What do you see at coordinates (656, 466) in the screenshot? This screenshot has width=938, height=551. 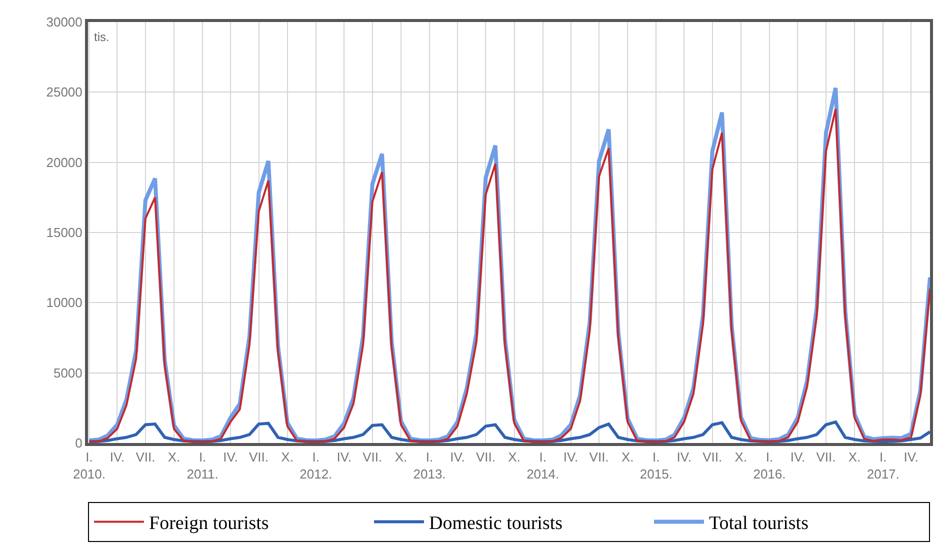 I see `x-tick-label: I. 2015.` at bounding box center [656, 466].